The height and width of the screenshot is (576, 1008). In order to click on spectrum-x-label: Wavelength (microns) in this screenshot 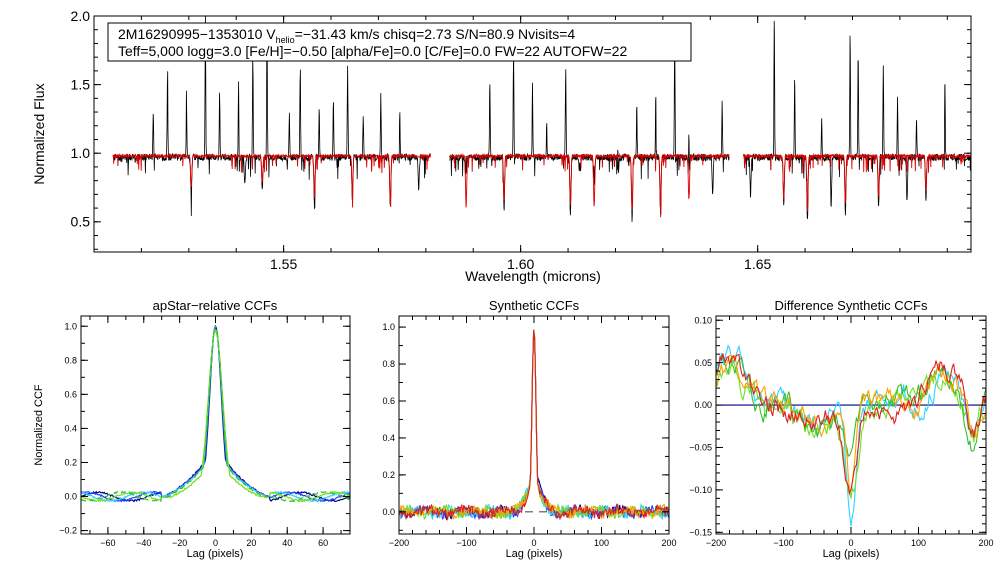, I will do `click(533, 276)`.